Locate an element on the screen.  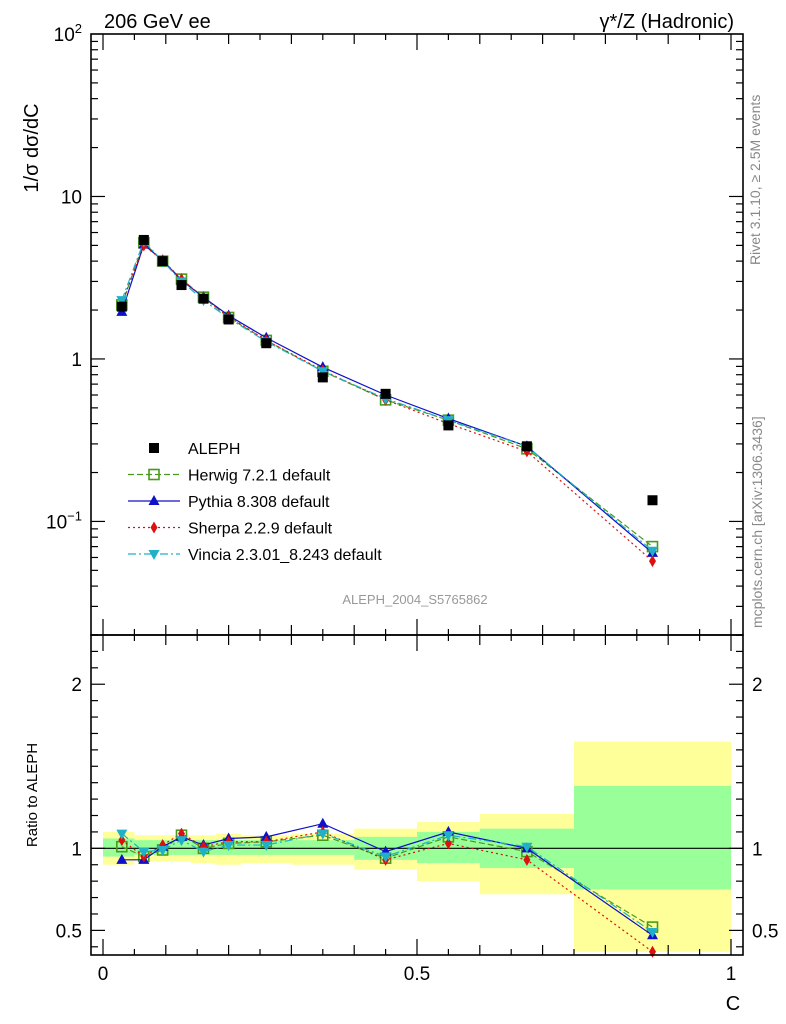
ratio-y-axis-label: Ratio to ALEPH is located at coordinates (32, 795).